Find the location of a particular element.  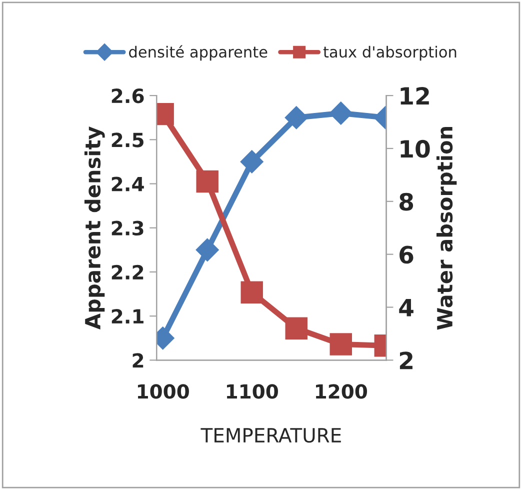

y-tick-label: 2 is located at coordinates (138, 360).